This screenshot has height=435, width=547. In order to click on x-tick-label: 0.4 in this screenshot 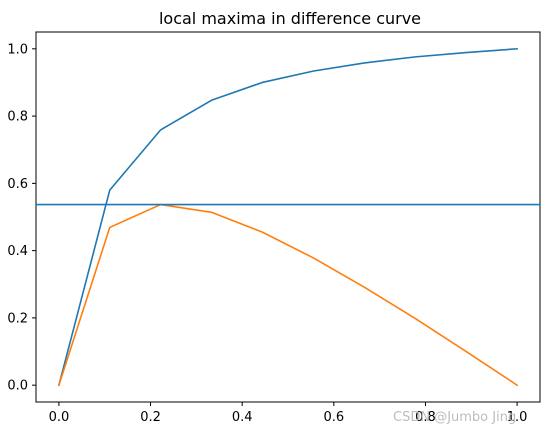, I will do `click(242, 417)`.